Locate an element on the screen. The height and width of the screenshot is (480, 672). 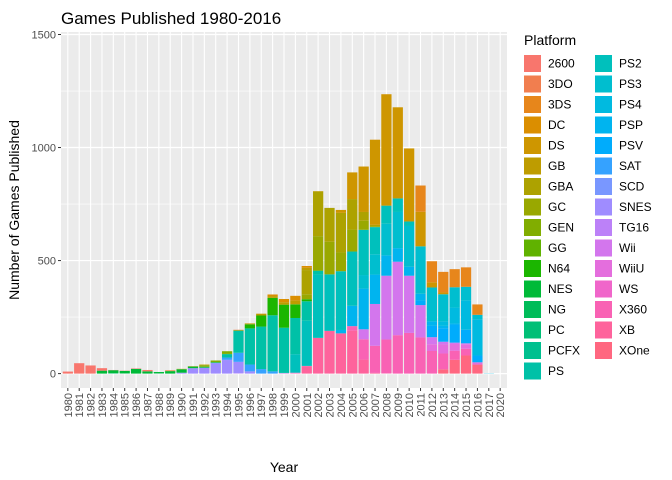
x-tick-label: 1986 is located at coordinates (137, 405).